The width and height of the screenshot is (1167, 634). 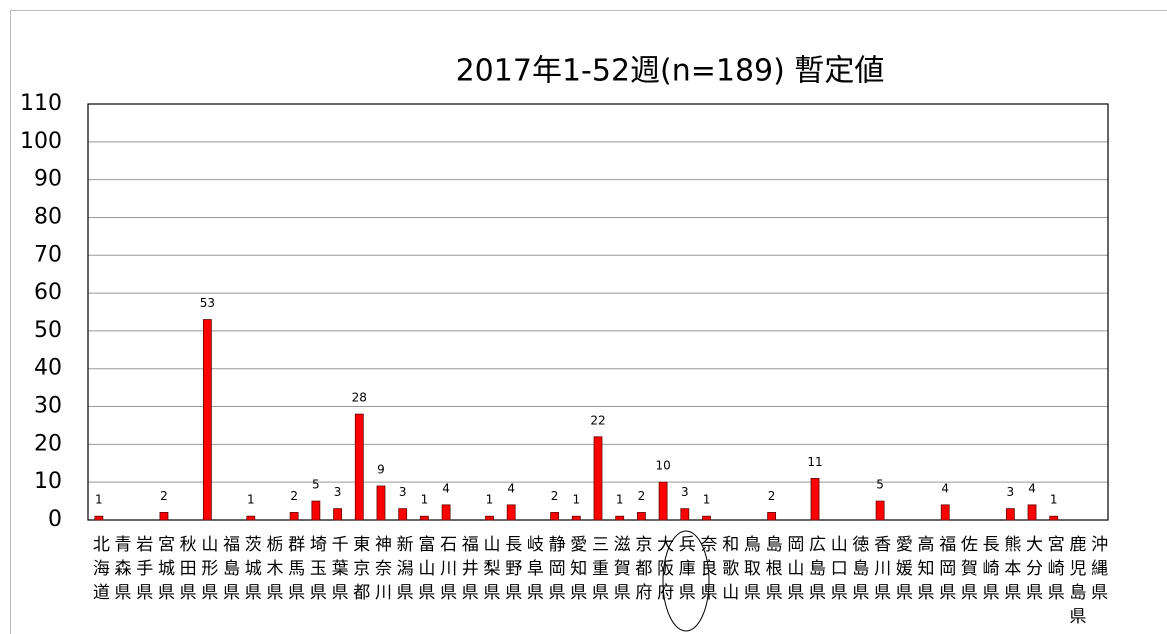 I want to click on x-tick-label: 和歌山, so click(x=728, y=571).